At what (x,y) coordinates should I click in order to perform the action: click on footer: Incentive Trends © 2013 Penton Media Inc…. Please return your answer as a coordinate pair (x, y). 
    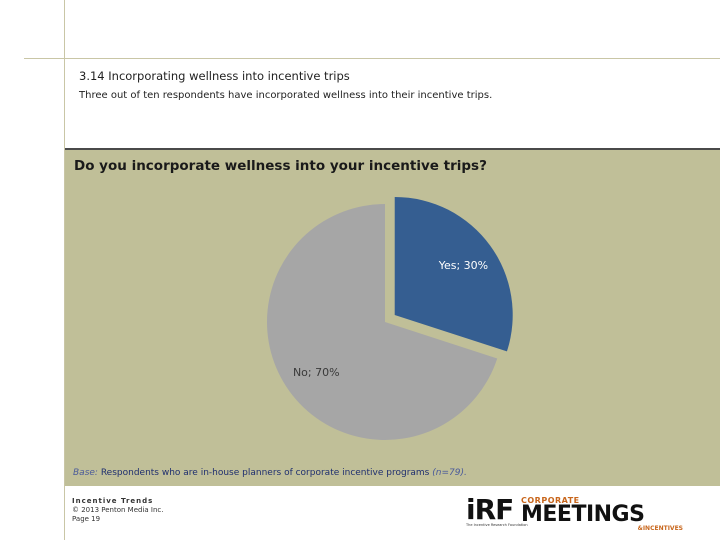
    Looking at the image, I should click on (118, 510).